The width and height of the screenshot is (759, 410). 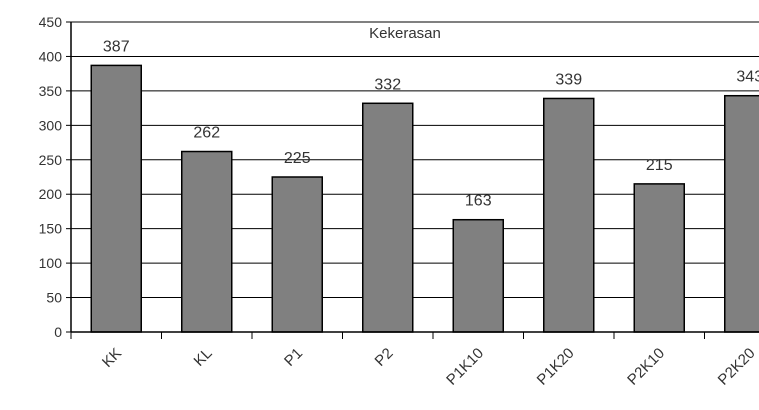 I want to click on x-tick-label: P1K10, so click(x=465, y=367).